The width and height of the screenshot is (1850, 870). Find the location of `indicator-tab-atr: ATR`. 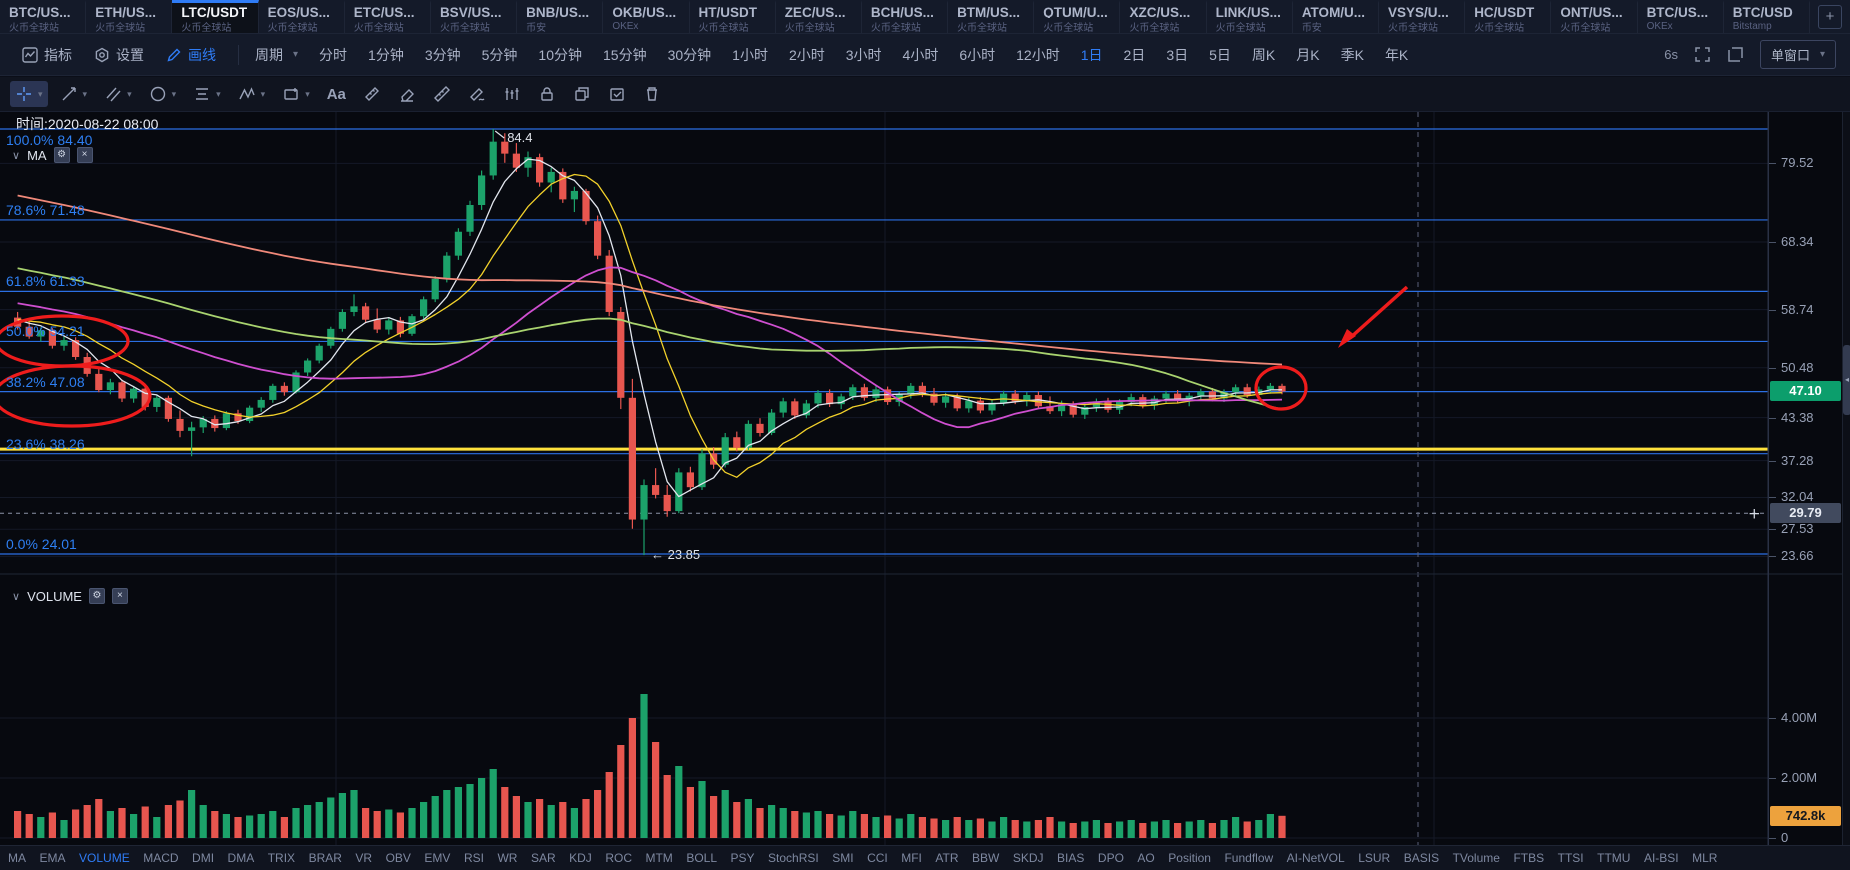

indicator-tab-atr: ATR is located at coordinates (947, 858).